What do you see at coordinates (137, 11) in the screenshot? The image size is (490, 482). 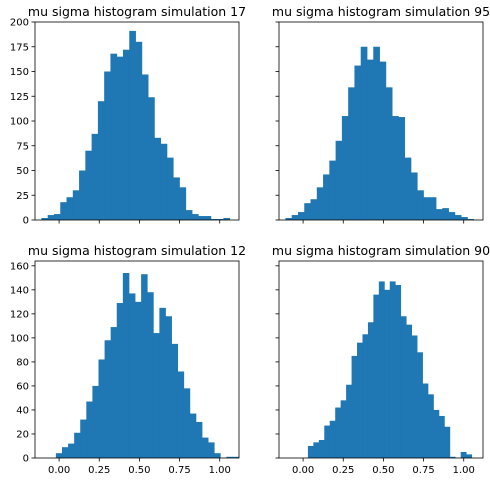 I see `chart-title: mu sigma histogram simulation 17` at bounding box center [137, 11].